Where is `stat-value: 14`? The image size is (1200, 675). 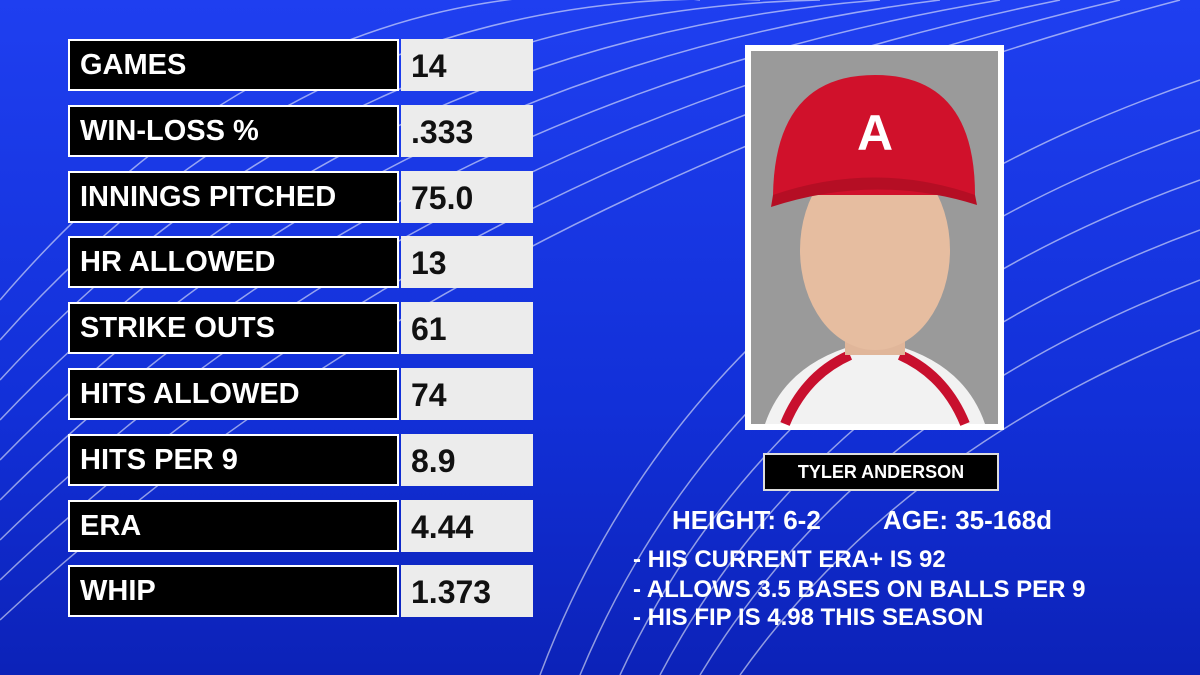
stat-value: 14 is located at coordinates (467, 65).